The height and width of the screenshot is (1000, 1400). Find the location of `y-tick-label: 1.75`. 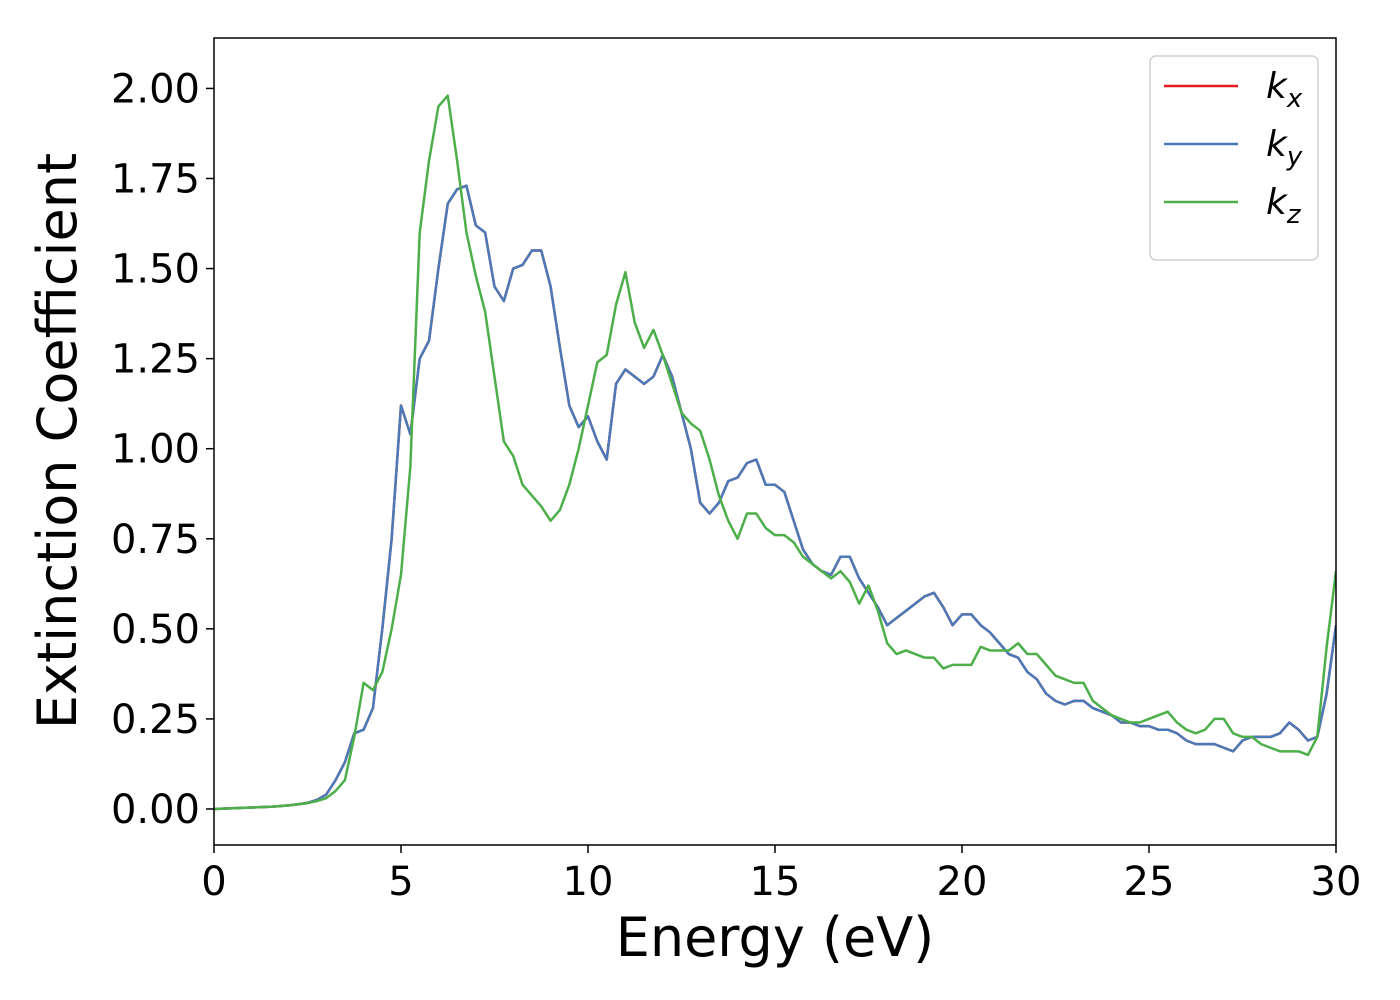

y-tick-label: 1.75 is located at coordinates (155, 180).